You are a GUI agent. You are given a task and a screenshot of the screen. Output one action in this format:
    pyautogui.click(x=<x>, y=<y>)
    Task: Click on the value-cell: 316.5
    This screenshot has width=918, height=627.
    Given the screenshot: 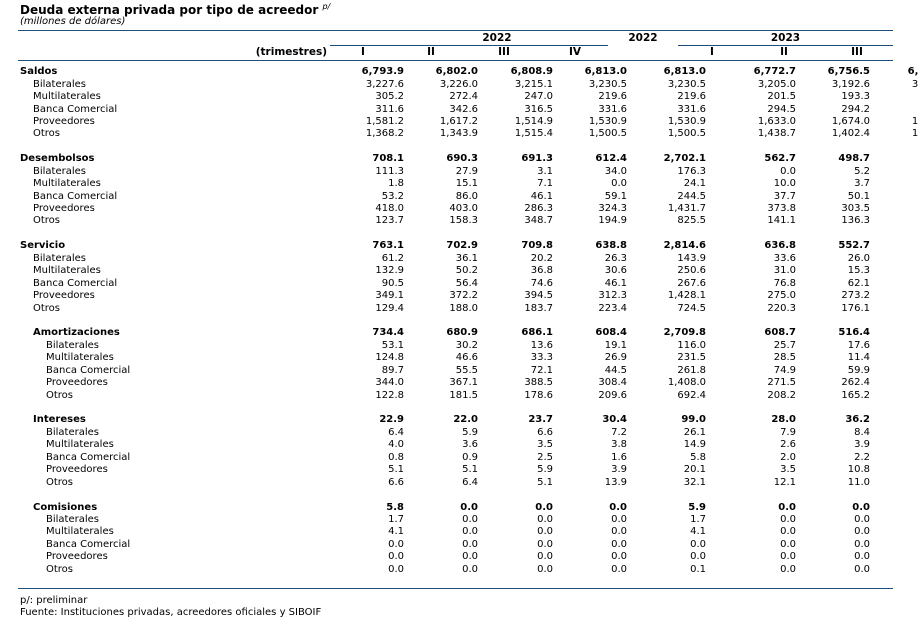 What is the action you would take?
    pyautogui.click(x=538, y=109)
    